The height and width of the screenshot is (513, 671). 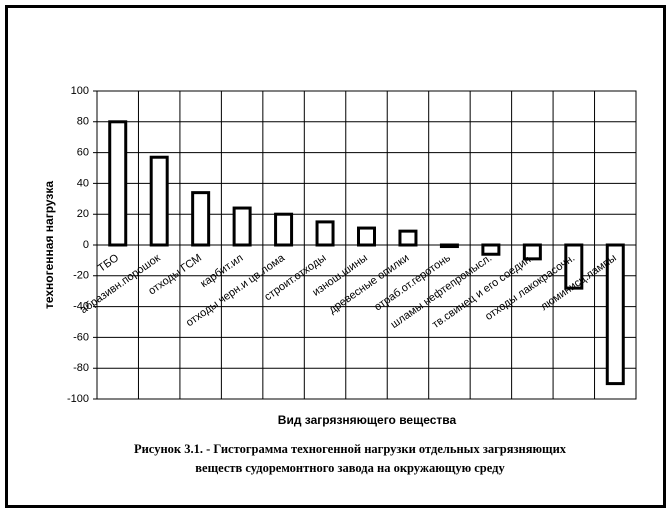 What do you see at coordinates (367, 420) in the screenshot?
I see `x-axis-title: Вид загрязняющего вещества` at bounding box center [367, 420].